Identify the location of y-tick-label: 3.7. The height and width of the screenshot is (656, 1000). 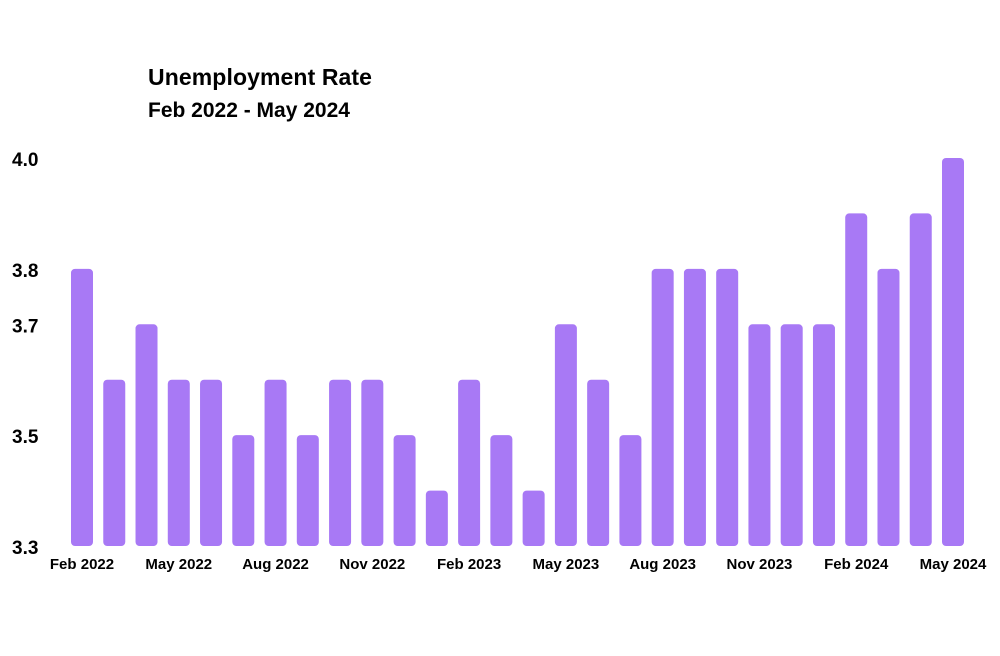
(25, 326).